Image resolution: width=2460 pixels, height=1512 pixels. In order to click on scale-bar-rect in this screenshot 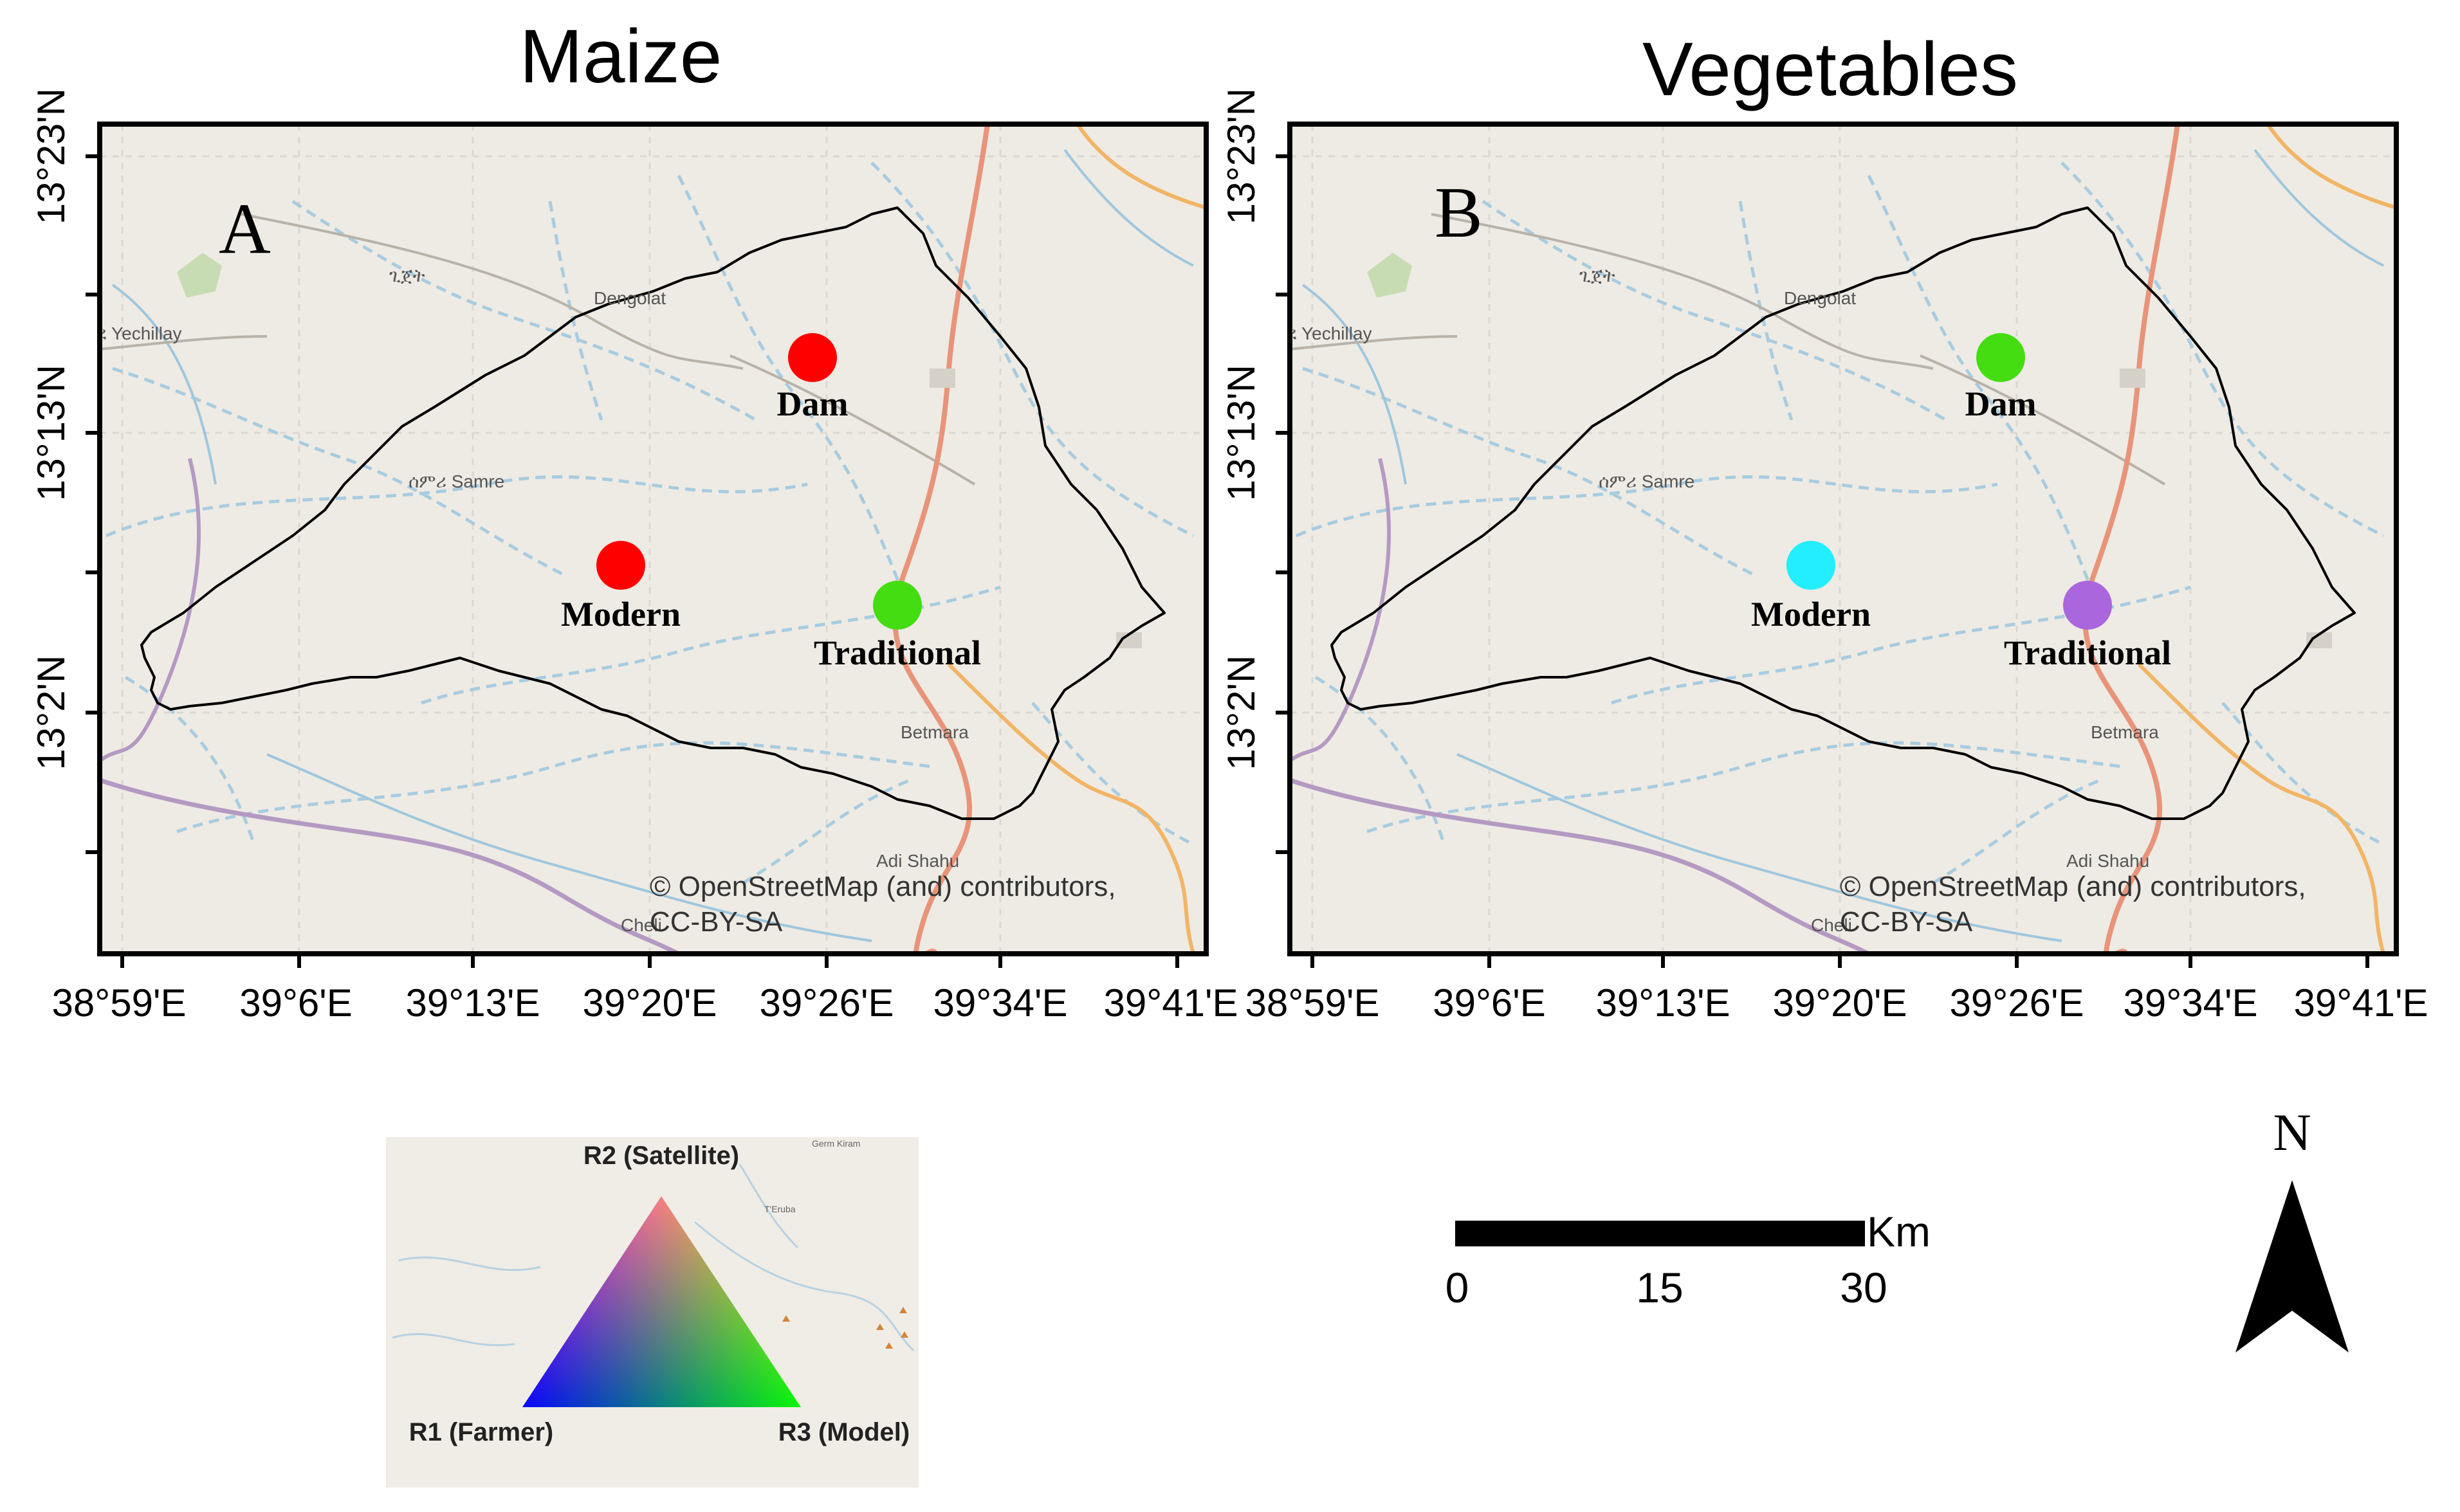, I will do `click(1660, 1233)`.